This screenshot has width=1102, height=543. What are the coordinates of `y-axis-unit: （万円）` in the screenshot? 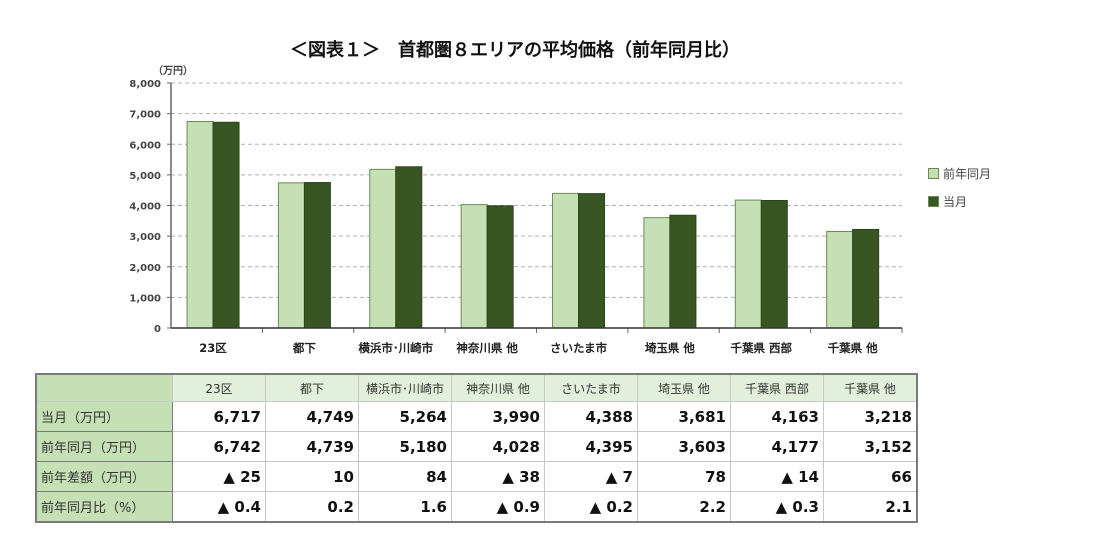 It's located at (173, 70).